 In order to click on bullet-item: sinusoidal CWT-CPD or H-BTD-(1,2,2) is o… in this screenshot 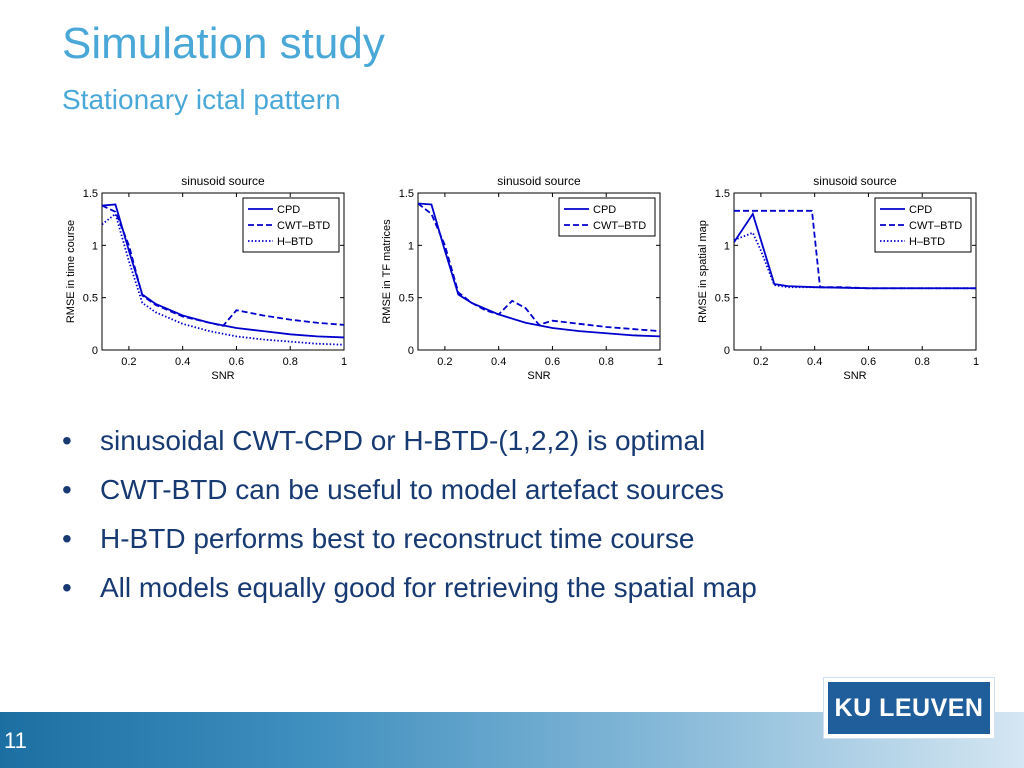, I will do `click(409, 440)`.